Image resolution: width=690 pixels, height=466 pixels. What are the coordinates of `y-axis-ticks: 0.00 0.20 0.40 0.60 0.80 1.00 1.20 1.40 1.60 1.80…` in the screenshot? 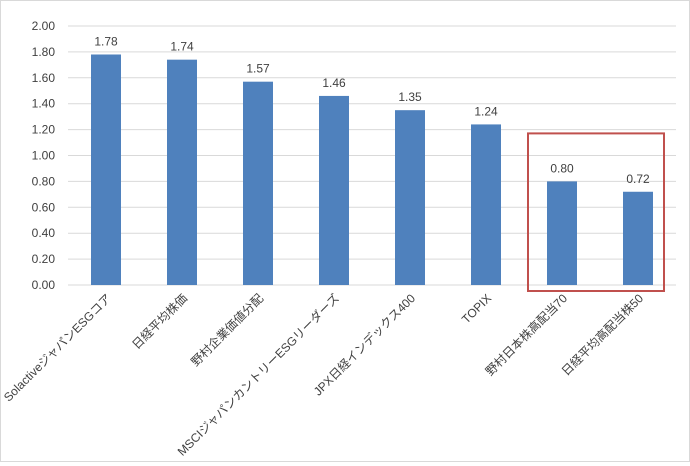 It's located at (44, 155).